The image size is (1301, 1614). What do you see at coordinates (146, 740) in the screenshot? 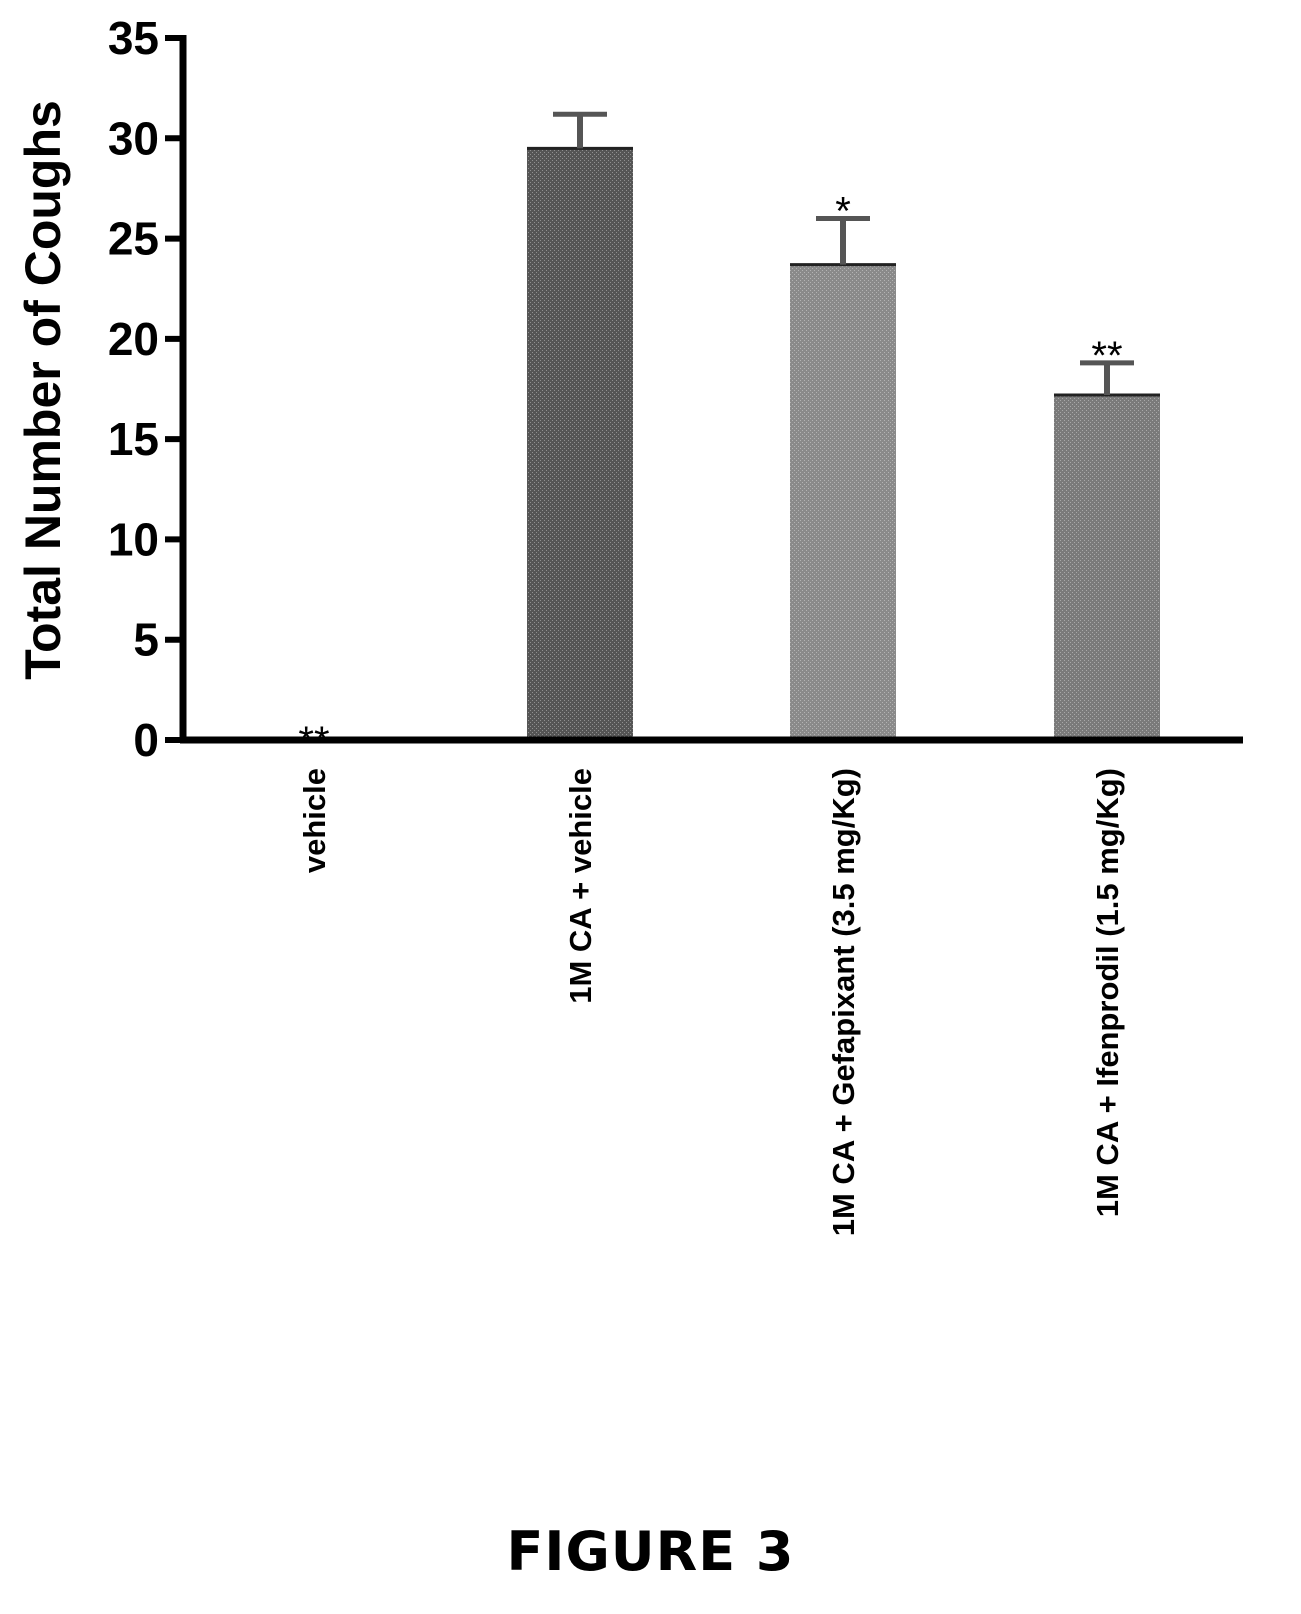
I see `y-tick-label: 0` at bounding box center [146, 740].